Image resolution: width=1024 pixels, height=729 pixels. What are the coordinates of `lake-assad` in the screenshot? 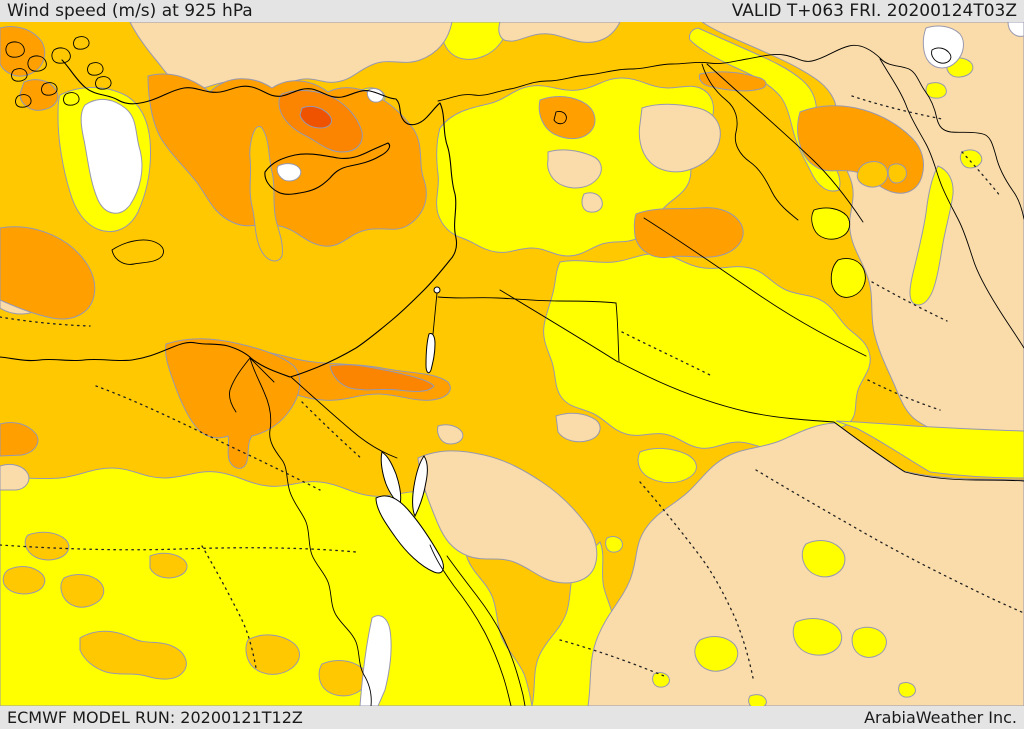 It's located at (831, 223).